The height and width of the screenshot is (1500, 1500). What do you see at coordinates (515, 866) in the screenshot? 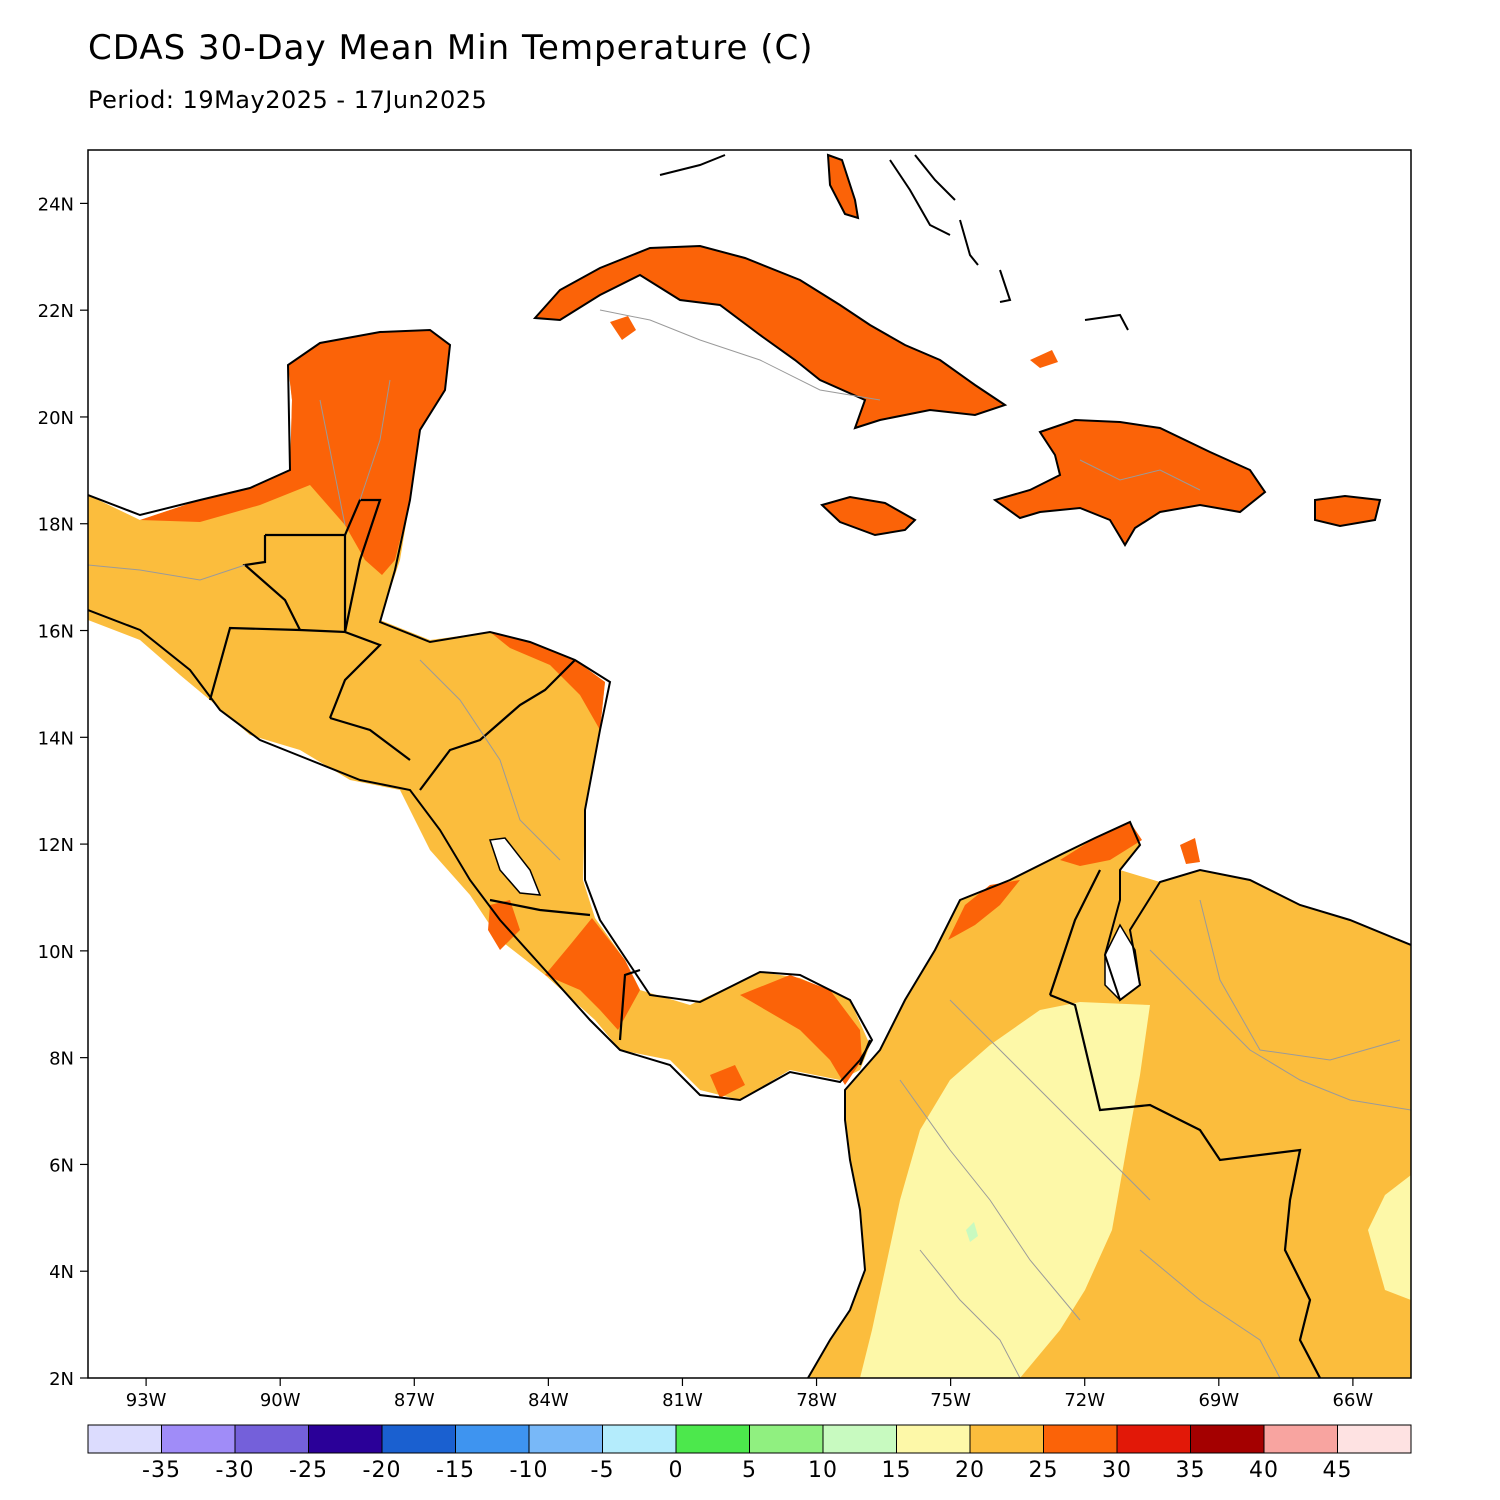
I see `lake-nicaragua` at bounding box center [515, 866].